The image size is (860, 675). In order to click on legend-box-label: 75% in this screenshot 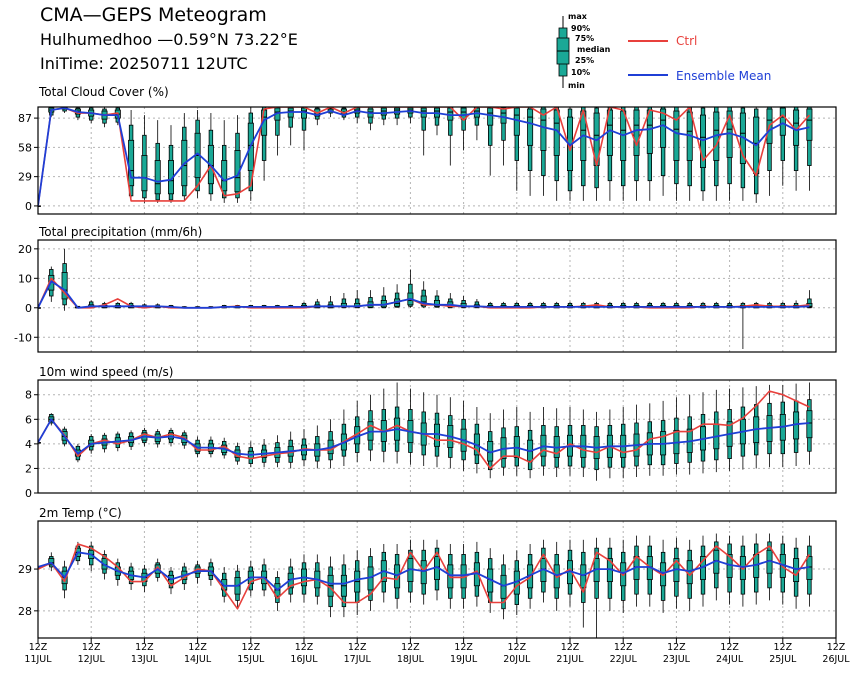, I will do `click(584, 38)`.